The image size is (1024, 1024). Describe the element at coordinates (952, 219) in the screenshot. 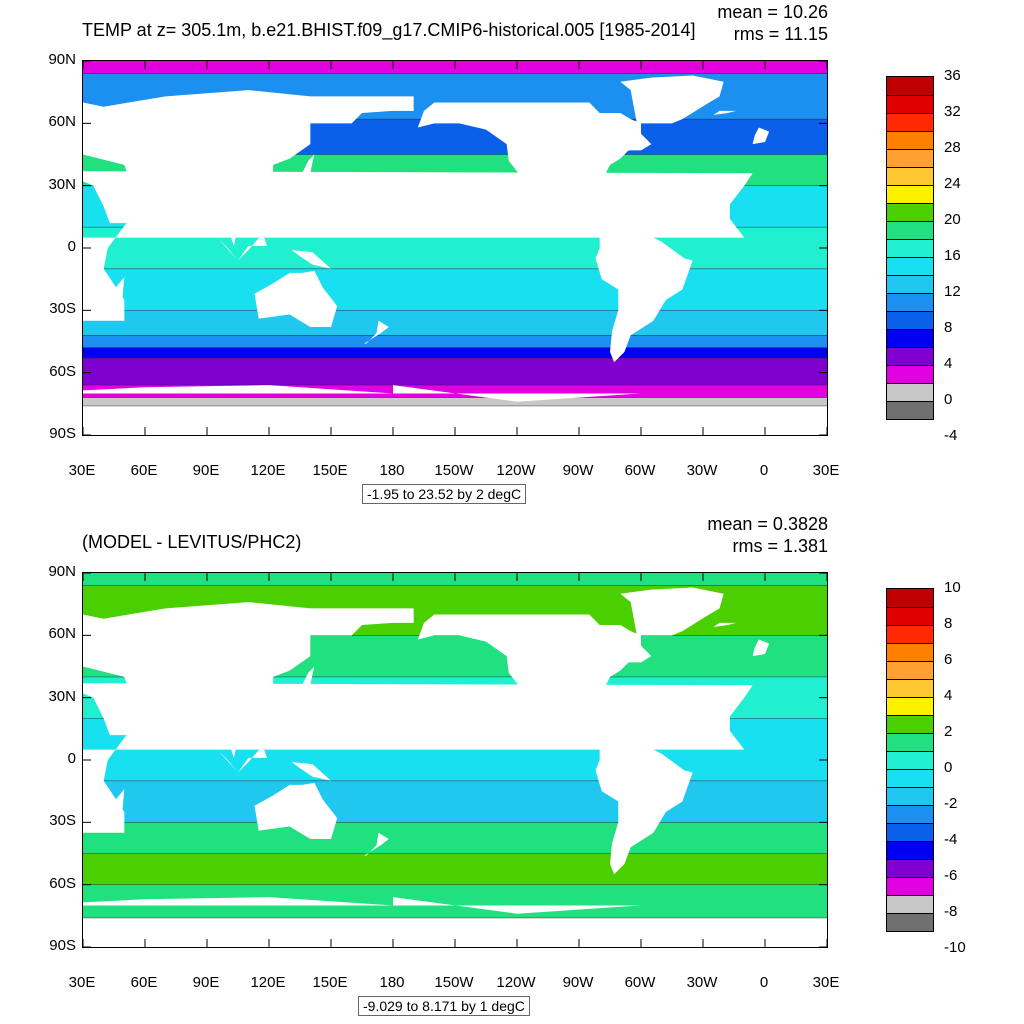

I see `colorbar-label: 20` at that location.